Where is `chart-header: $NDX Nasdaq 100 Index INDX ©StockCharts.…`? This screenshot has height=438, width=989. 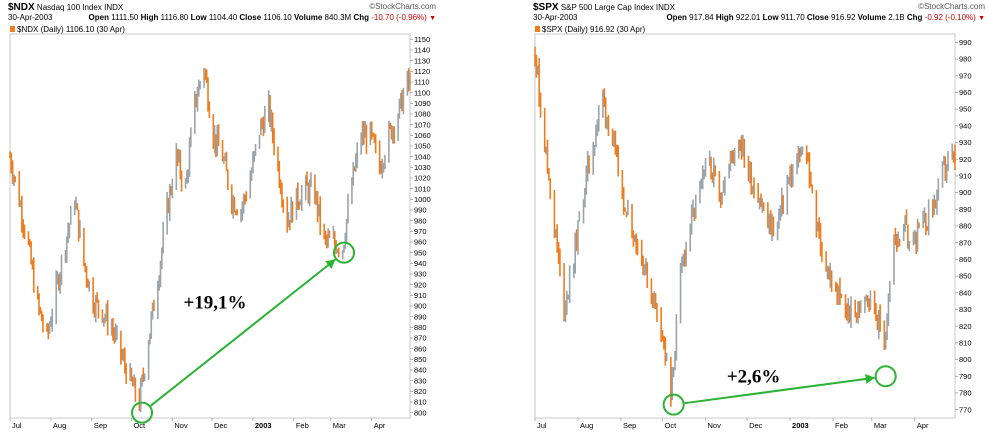
chart-header: $NDX Nasdaq 100 Index INDX ©StockCharts.… is located at coordinates (222, 14).